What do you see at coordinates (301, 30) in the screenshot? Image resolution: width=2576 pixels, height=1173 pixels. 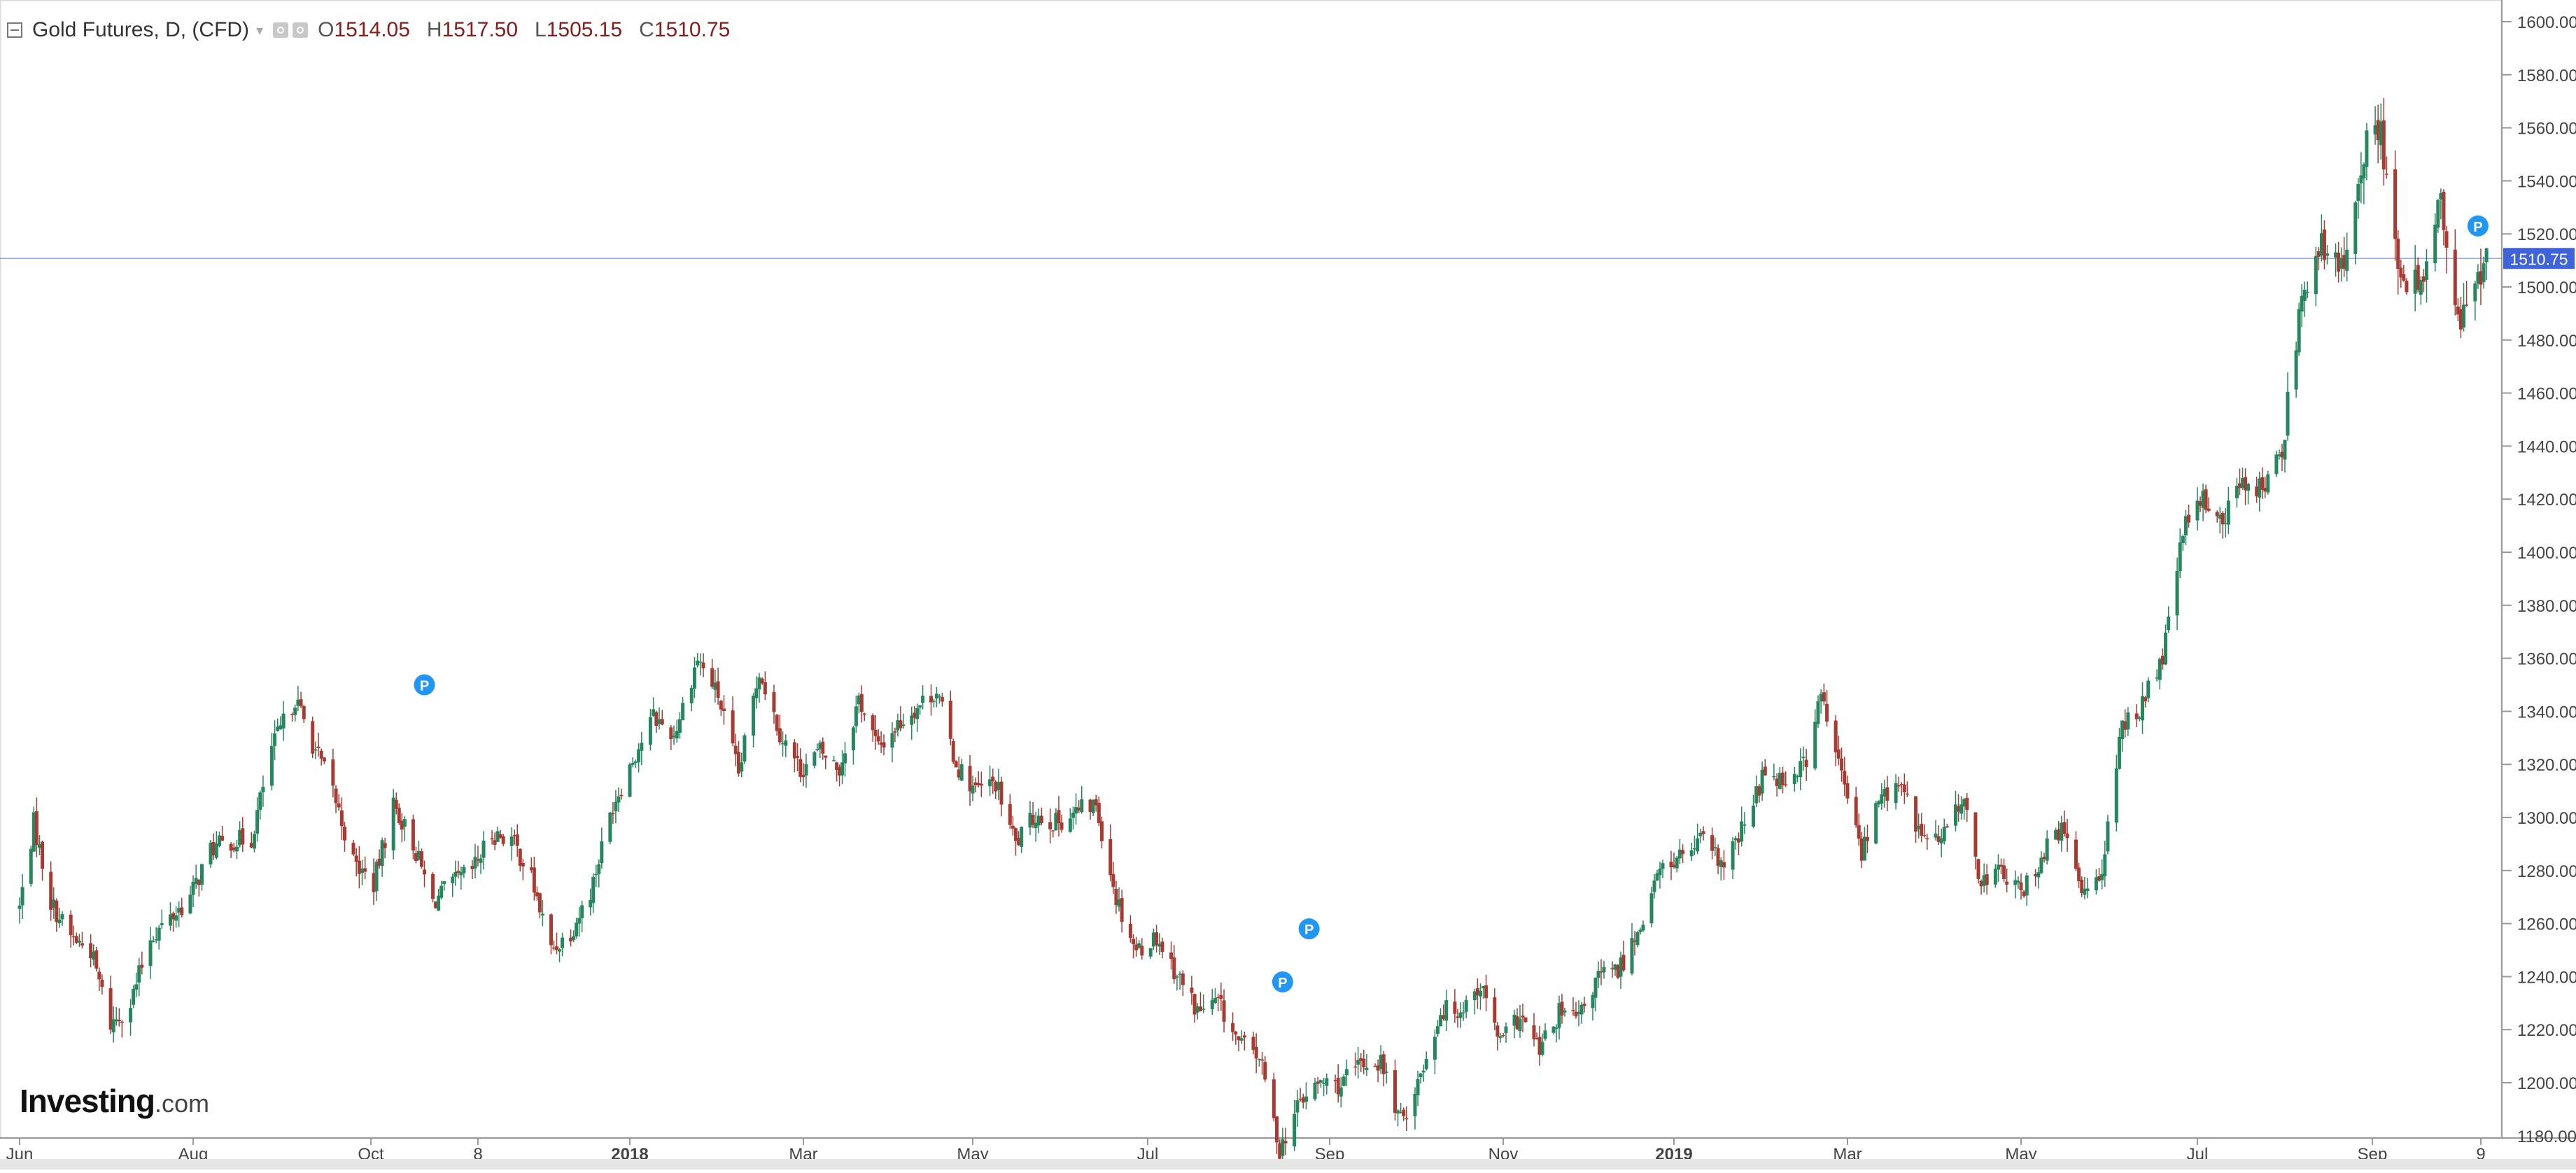 I see `visibility-icon` at bounding box center [301, 30].